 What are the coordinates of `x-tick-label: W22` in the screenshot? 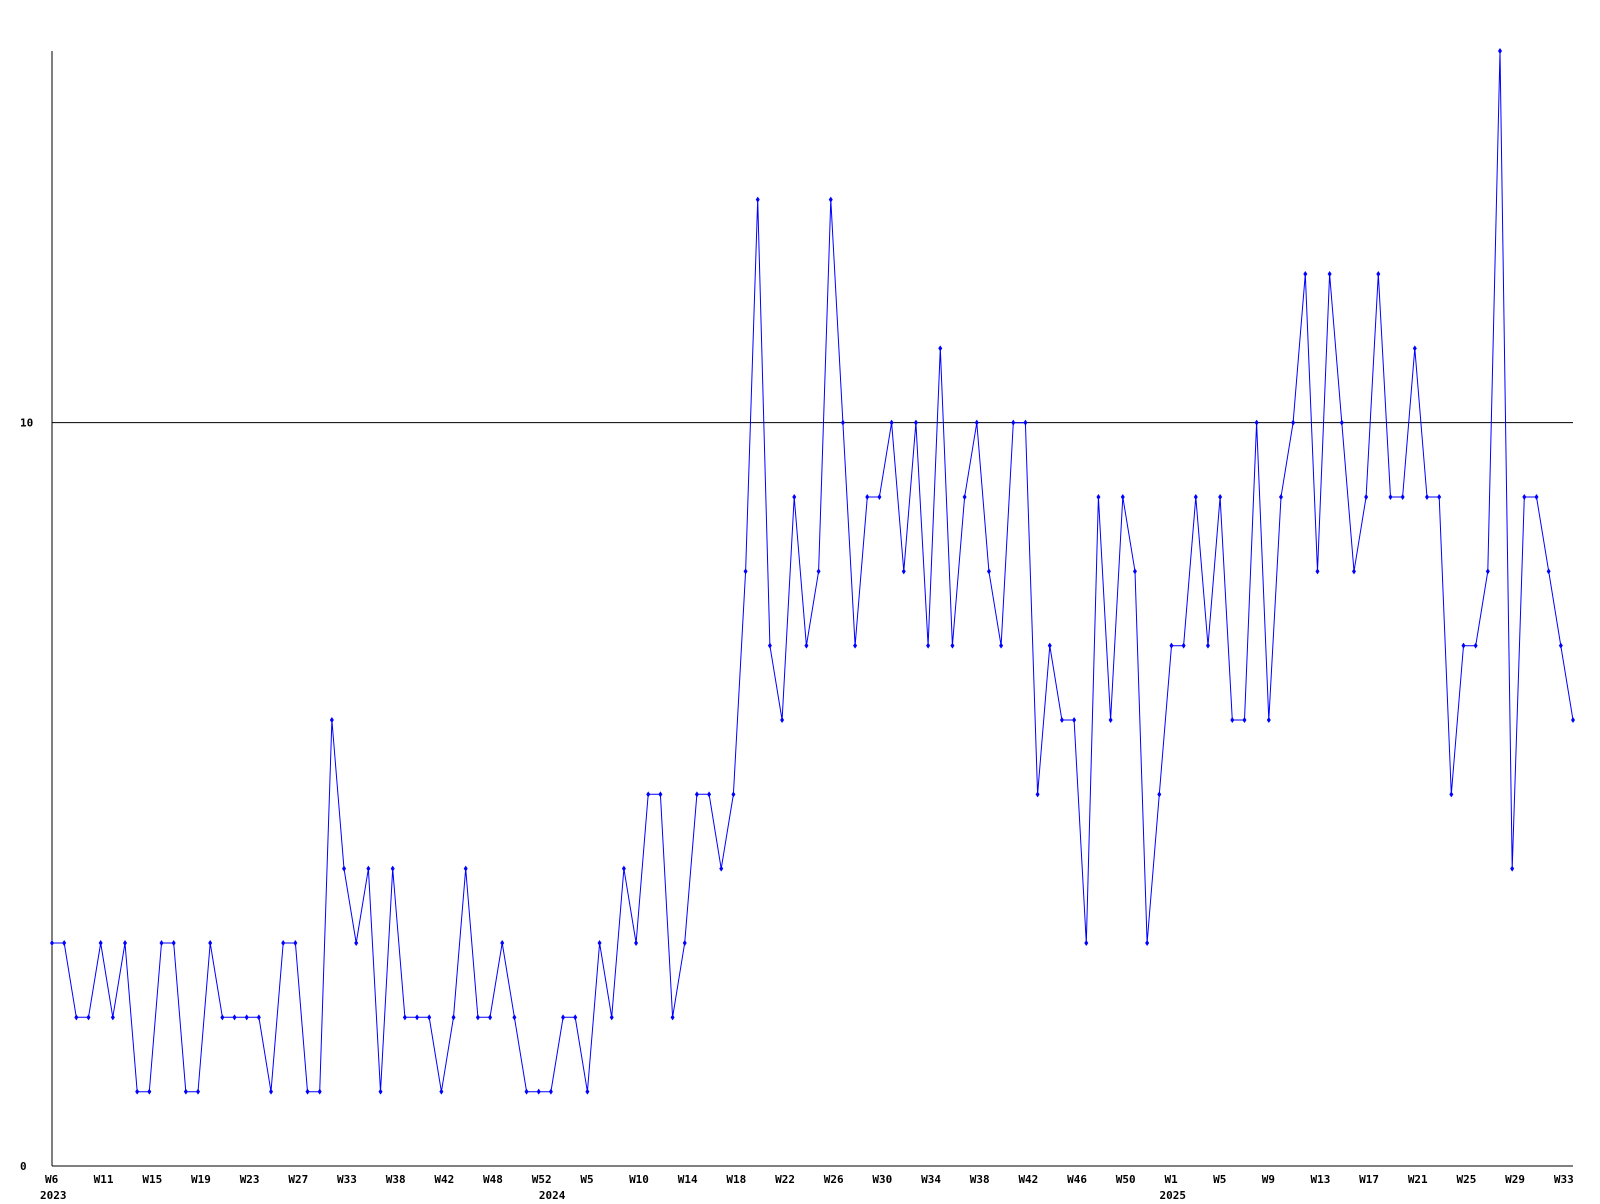 It's located at (785, 1179).